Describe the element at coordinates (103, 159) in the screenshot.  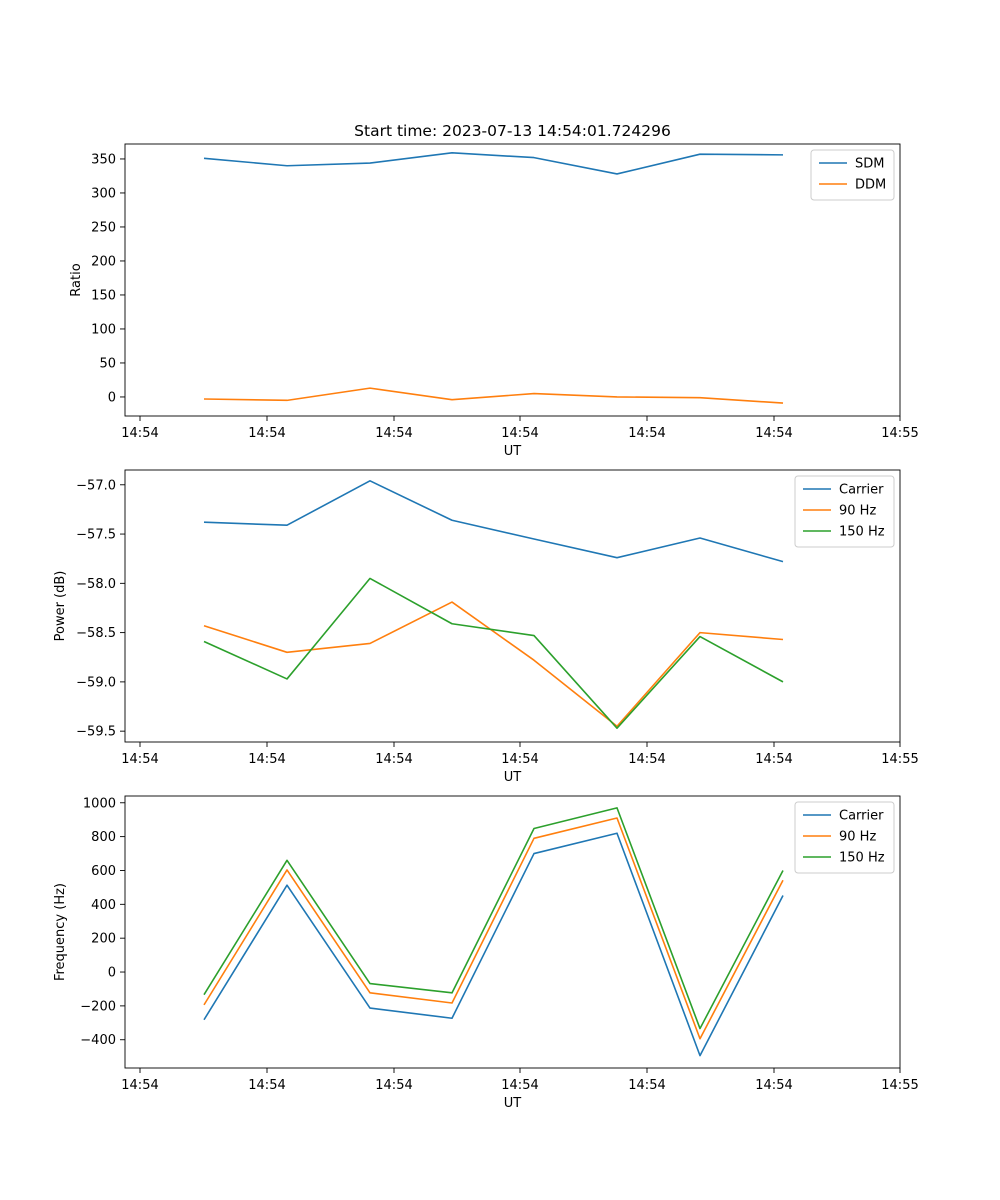
I see `y-tick-label: 350` at that location.